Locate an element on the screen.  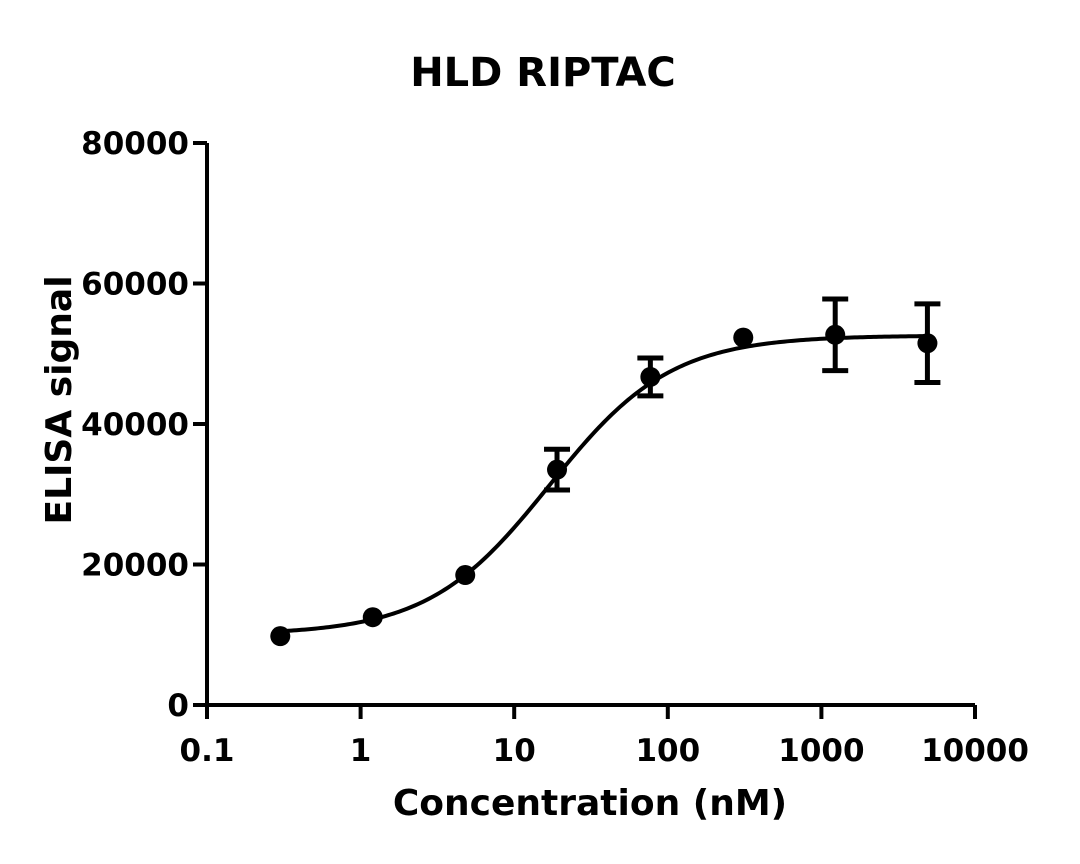
y-tick-label: 60000 is located at coordinates (135, 285).